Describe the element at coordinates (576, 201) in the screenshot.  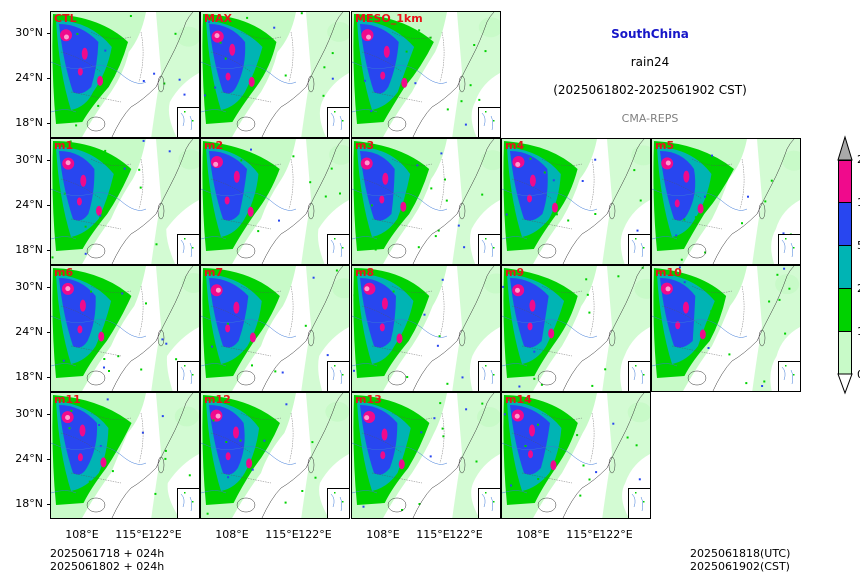
I see `ensemble-map-panel: m4` at that location.